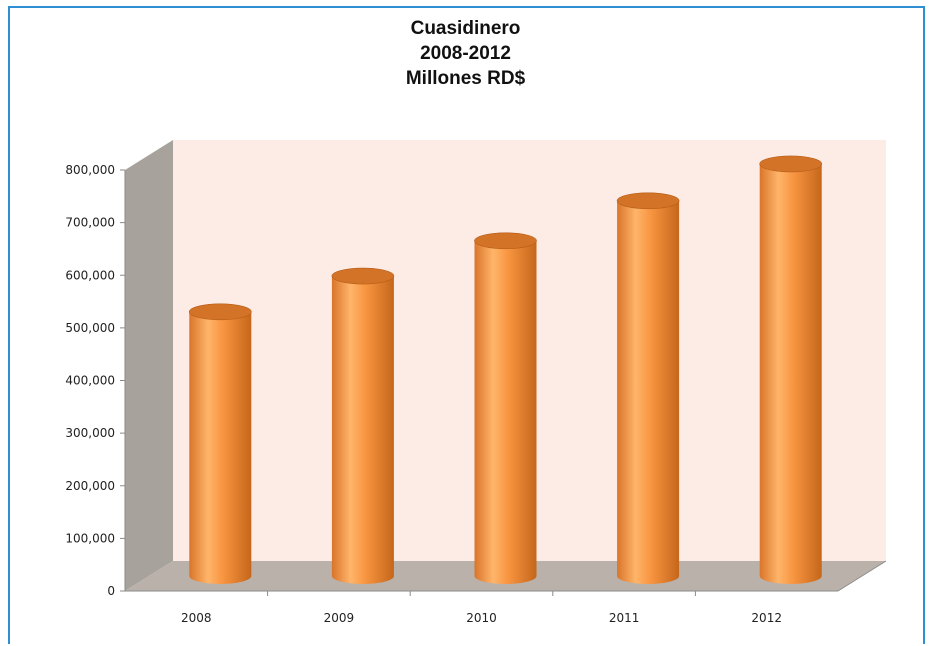 The width and height of the screenshot is (931, 646). I want to click on chart-title-block: Cuasidinero 2008-2012 Millones RD$, so click(465, 53).